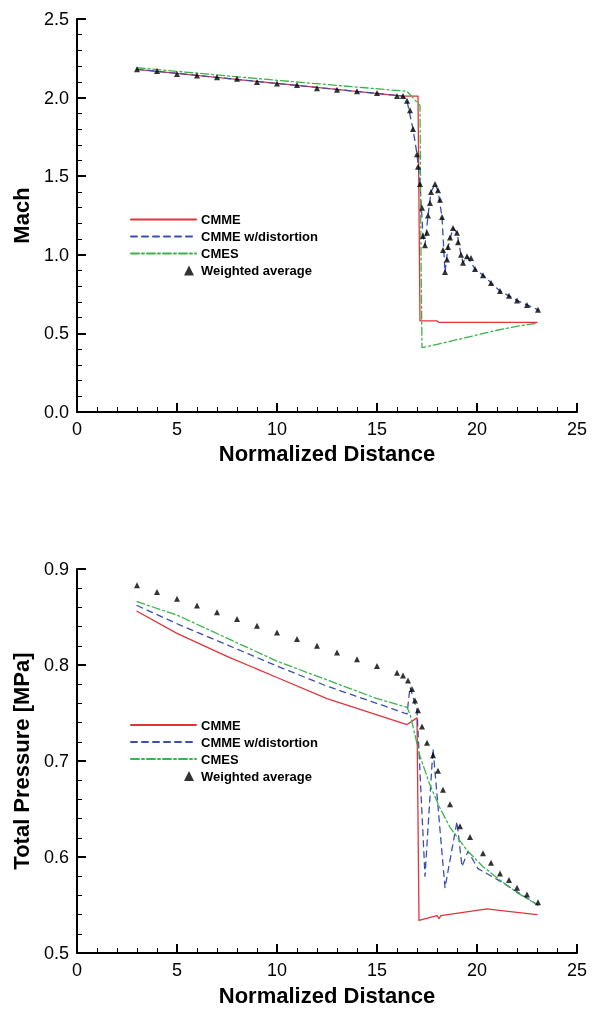 The width and height of the screenshot is (594, 1011). Describe the element at coordinates (56, 97) in the screenshot. I see `y-tick-label: 2.0` at that location.